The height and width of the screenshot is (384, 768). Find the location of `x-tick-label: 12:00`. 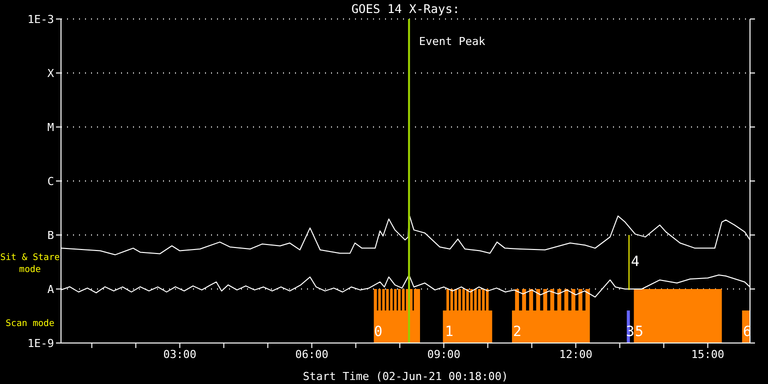

x-tick-label: 12:00 is located at coordinates (575, 354).